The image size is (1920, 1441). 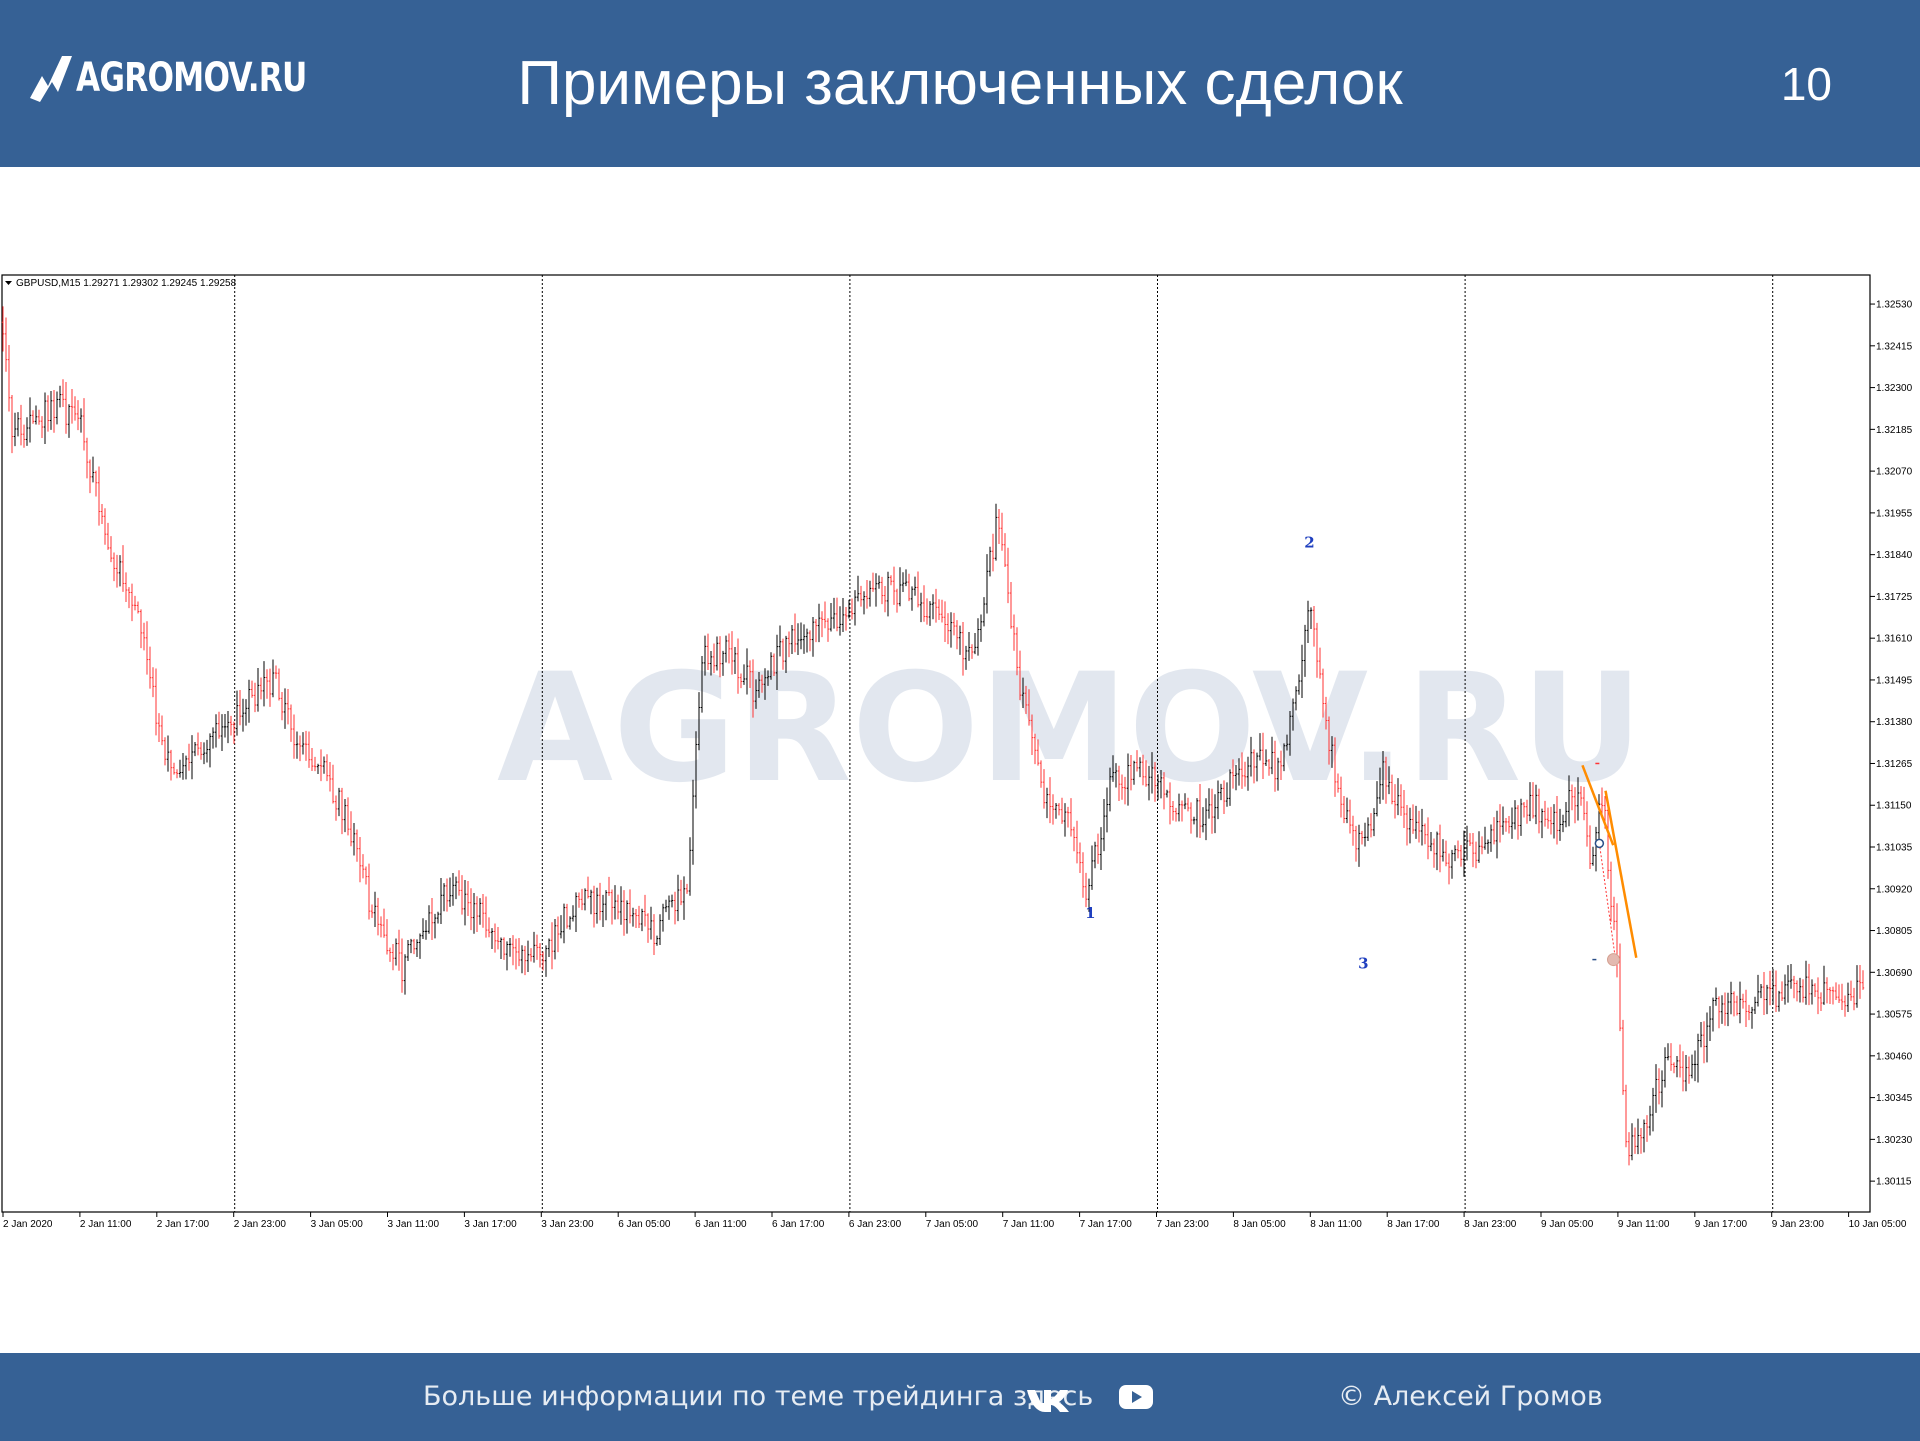 What do you see at coordinates (1894, 472) in the screenshot?
I see `y-tick-label: 1.32070` at bounding box center [1894, 472].